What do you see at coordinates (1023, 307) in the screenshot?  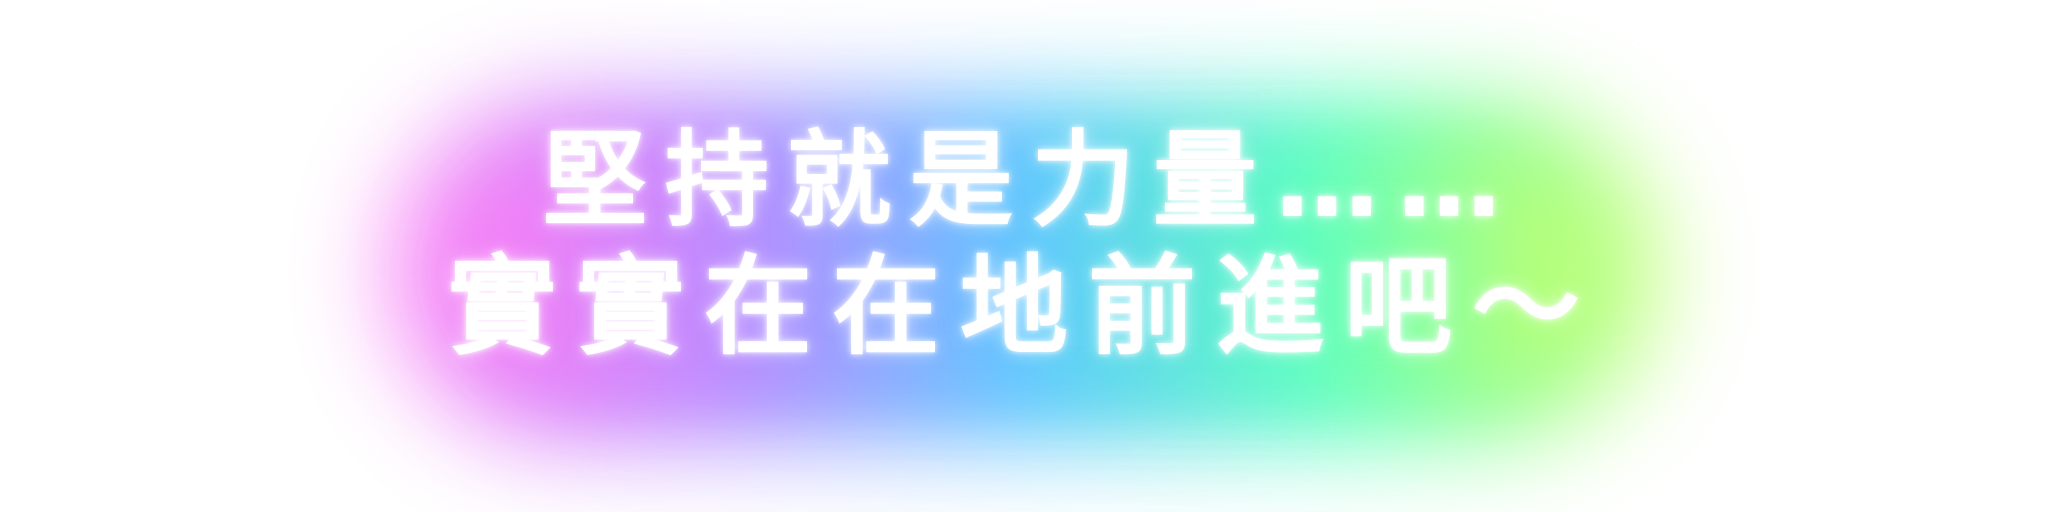 I see `caption-line-2: 實實在在地前進吧～` at bounding box center [1023, 307].